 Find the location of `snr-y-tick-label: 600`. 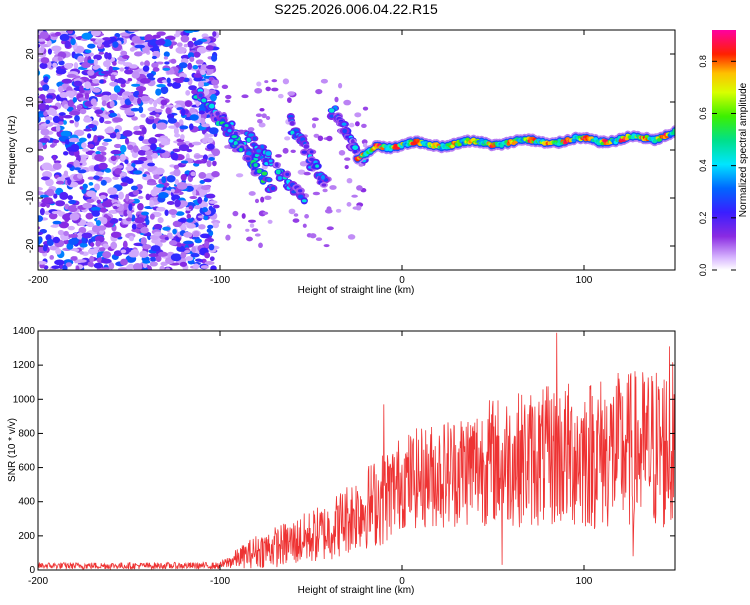

snr-y-tick-label: 600 is located at coordinates (26, 468).